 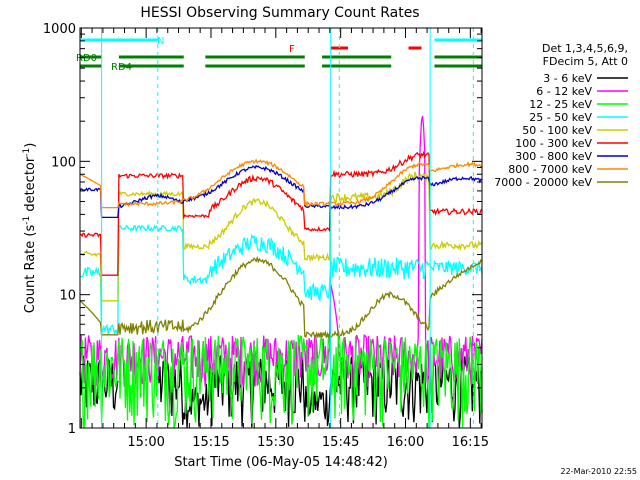 What do you see at coordinates (340, 442) in the screenshot?
I see `x-tick-label: 15:45` at bounding box center [340, 442].